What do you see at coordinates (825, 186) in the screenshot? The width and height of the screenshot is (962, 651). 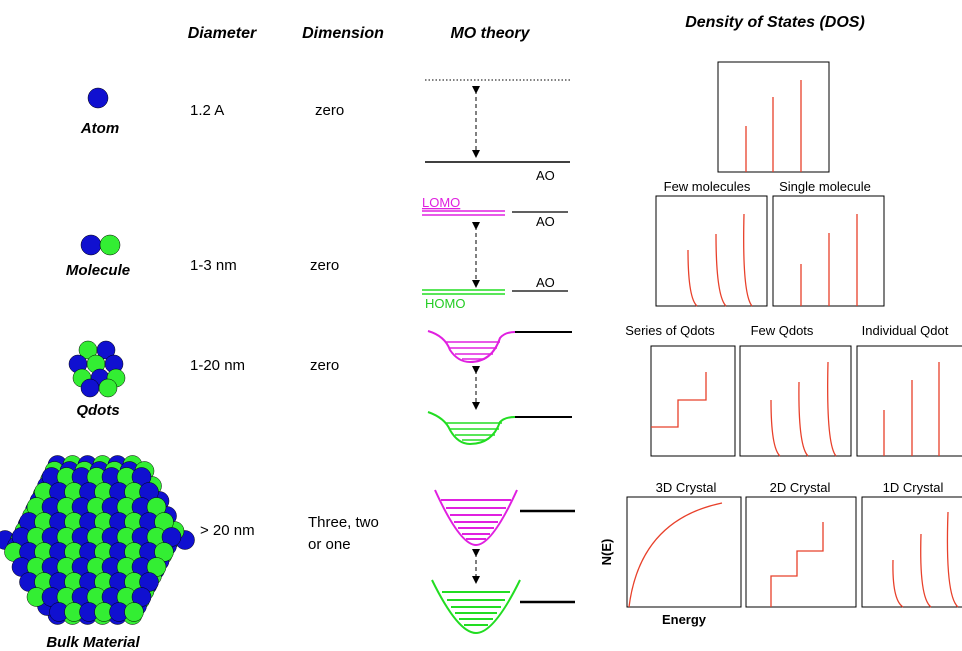 I see `panel-label: Single molecule` at bounding box center [825, 186].